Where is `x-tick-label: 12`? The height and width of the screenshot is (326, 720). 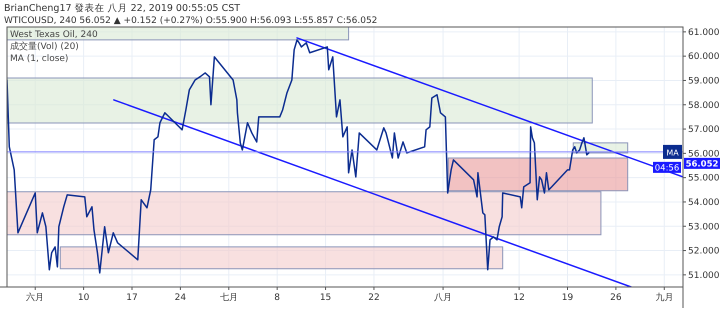
x-tick-label: 12 is located at coordinates (519, 298).